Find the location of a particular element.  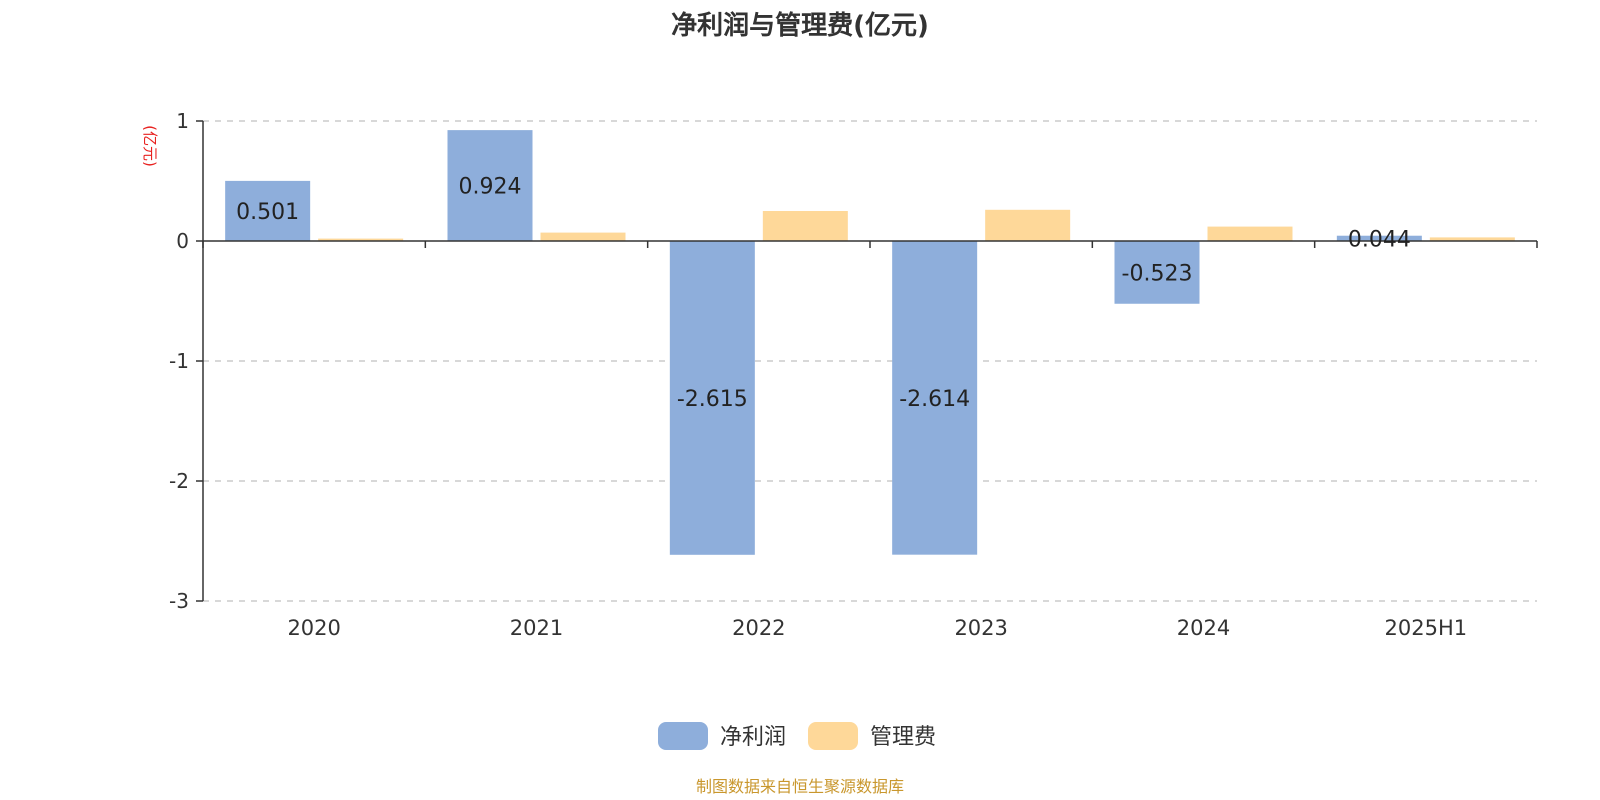

legend: 净利润 管理费 is located at coordinates (797, 736).